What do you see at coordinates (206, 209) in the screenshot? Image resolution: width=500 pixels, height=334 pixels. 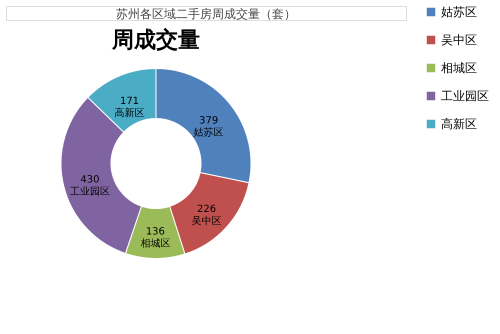 I see `data-label: 226` at bounding box center [206, 209].